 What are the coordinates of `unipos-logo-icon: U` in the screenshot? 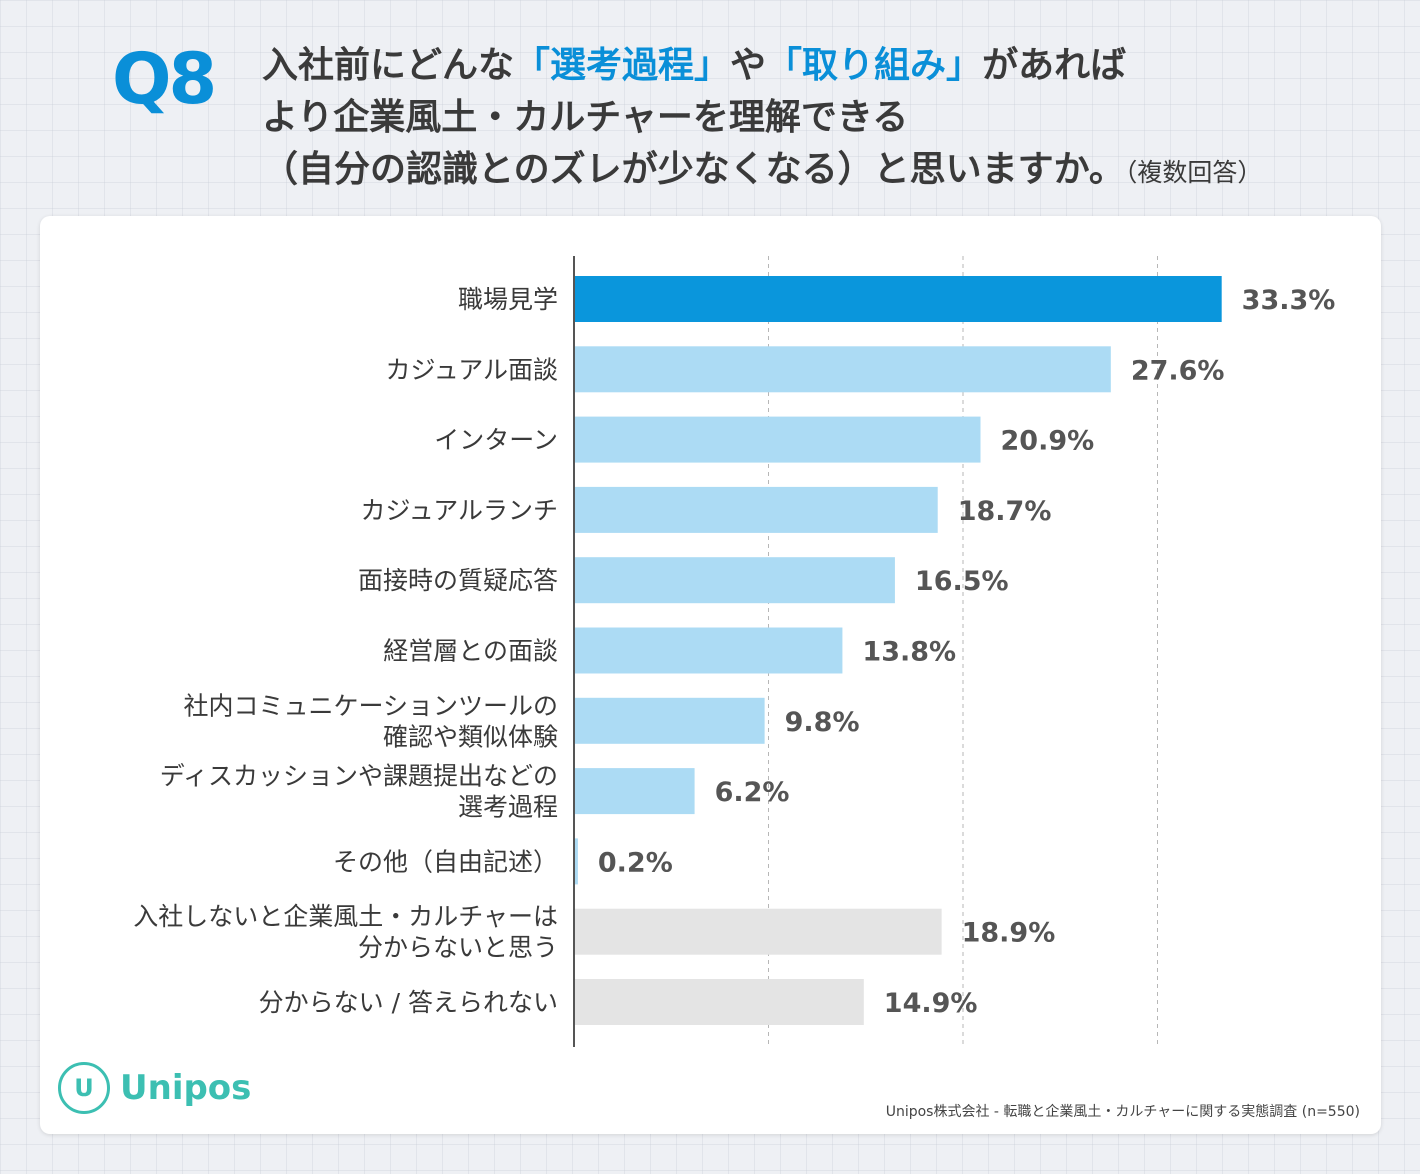 It's located at (84, 1088).